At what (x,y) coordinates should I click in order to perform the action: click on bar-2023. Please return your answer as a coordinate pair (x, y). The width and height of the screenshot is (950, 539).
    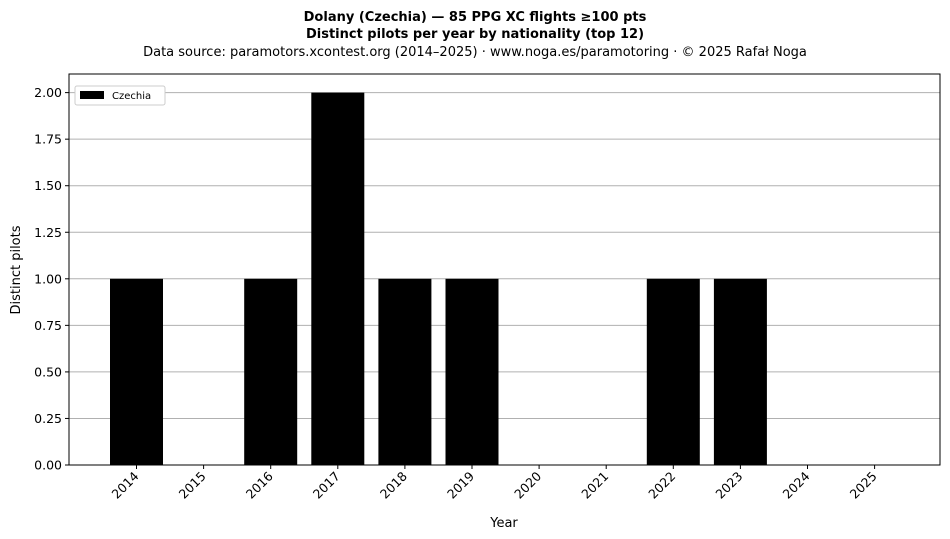
    Looking at the image, I should click on (740, 371).